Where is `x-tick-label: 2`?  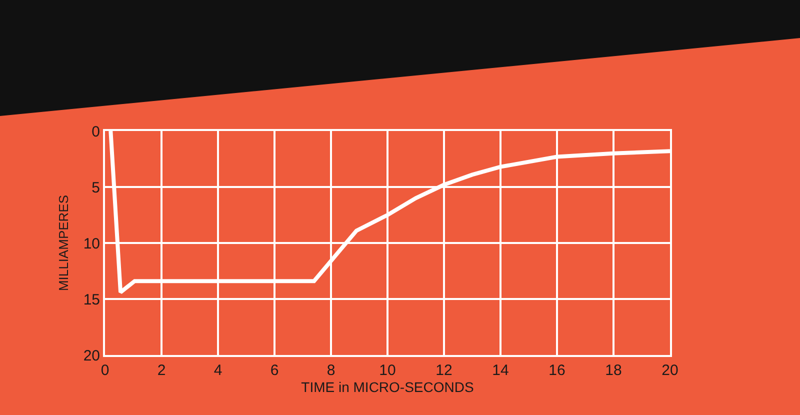
x-tick-label: 2 is located at coordinates (161, 370).